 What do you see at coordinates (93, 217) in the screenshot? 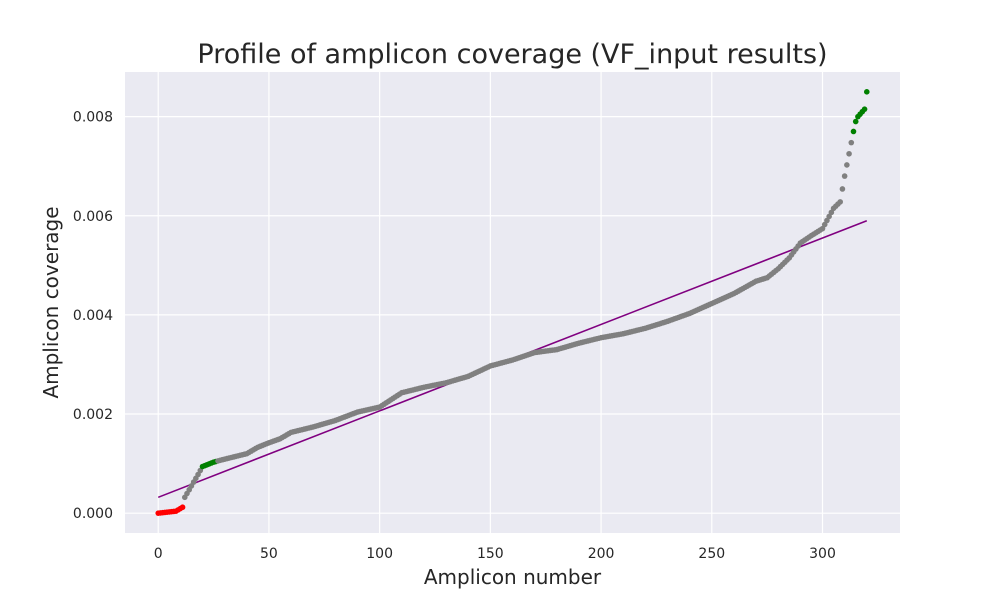
I see `y-tick-label: 0.006` at bounding box center [93, 217].